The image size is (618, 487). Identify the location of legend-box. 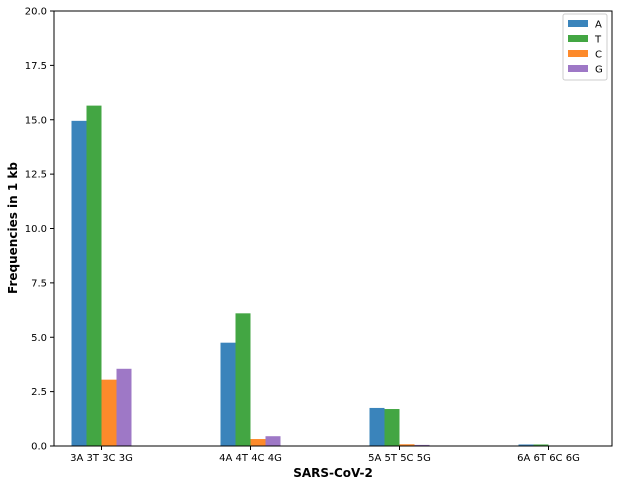
(585, 47).